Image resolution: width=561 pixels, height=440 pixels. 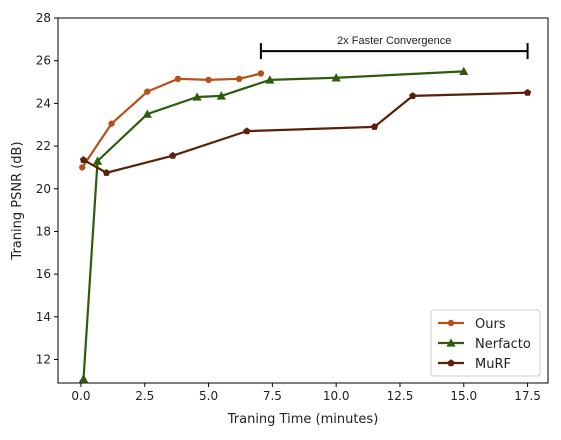 What do you see at coordinates (394, 47) in the screenshot?
I see `annotation-layer: 2x Faster Convergence` at bounding box center [394, 47].